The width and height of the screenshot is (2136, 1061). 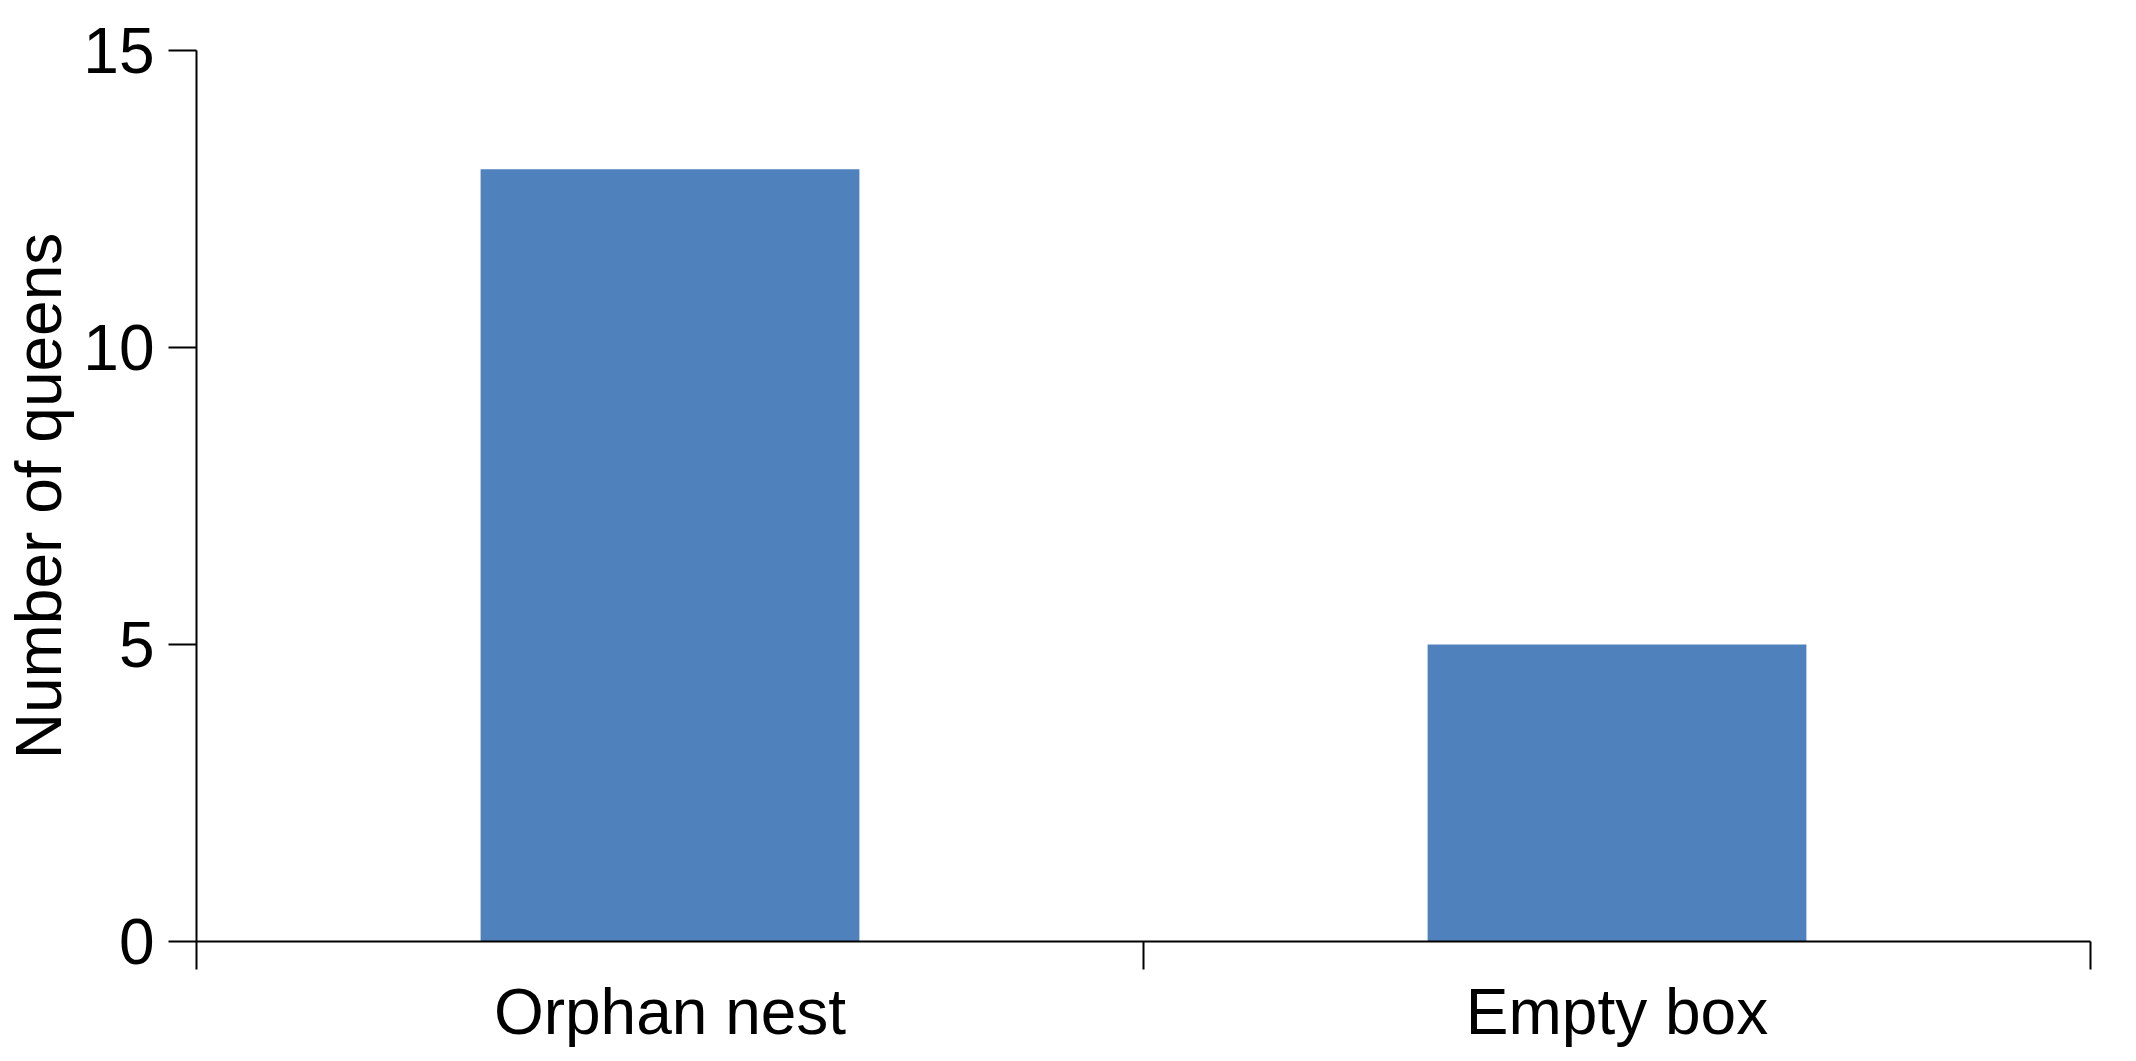 What do you see at coordinates (136, 645) in the screenshot?
I see `y-tick-label: 5` at bounding box center [136, 645].